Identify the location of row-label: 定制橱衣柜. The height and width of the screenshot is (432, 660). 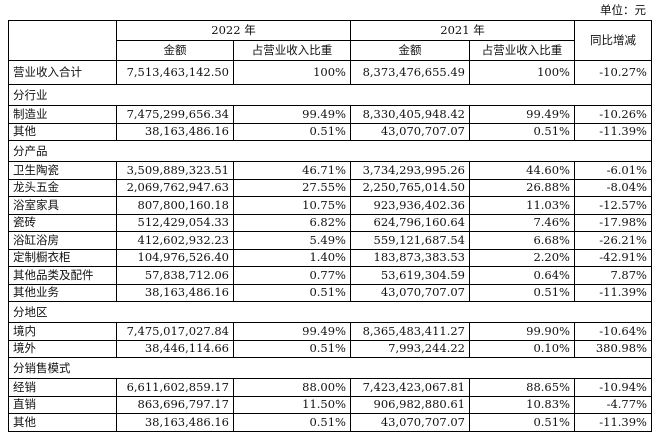
(62, 257).